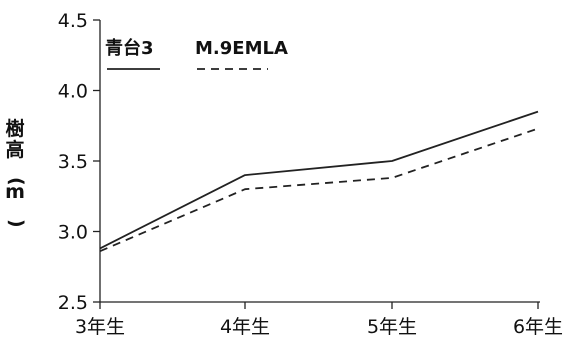 The image size is (575, 344). I want to click on legend-label-series-1: 青台3, so click(129, 48).